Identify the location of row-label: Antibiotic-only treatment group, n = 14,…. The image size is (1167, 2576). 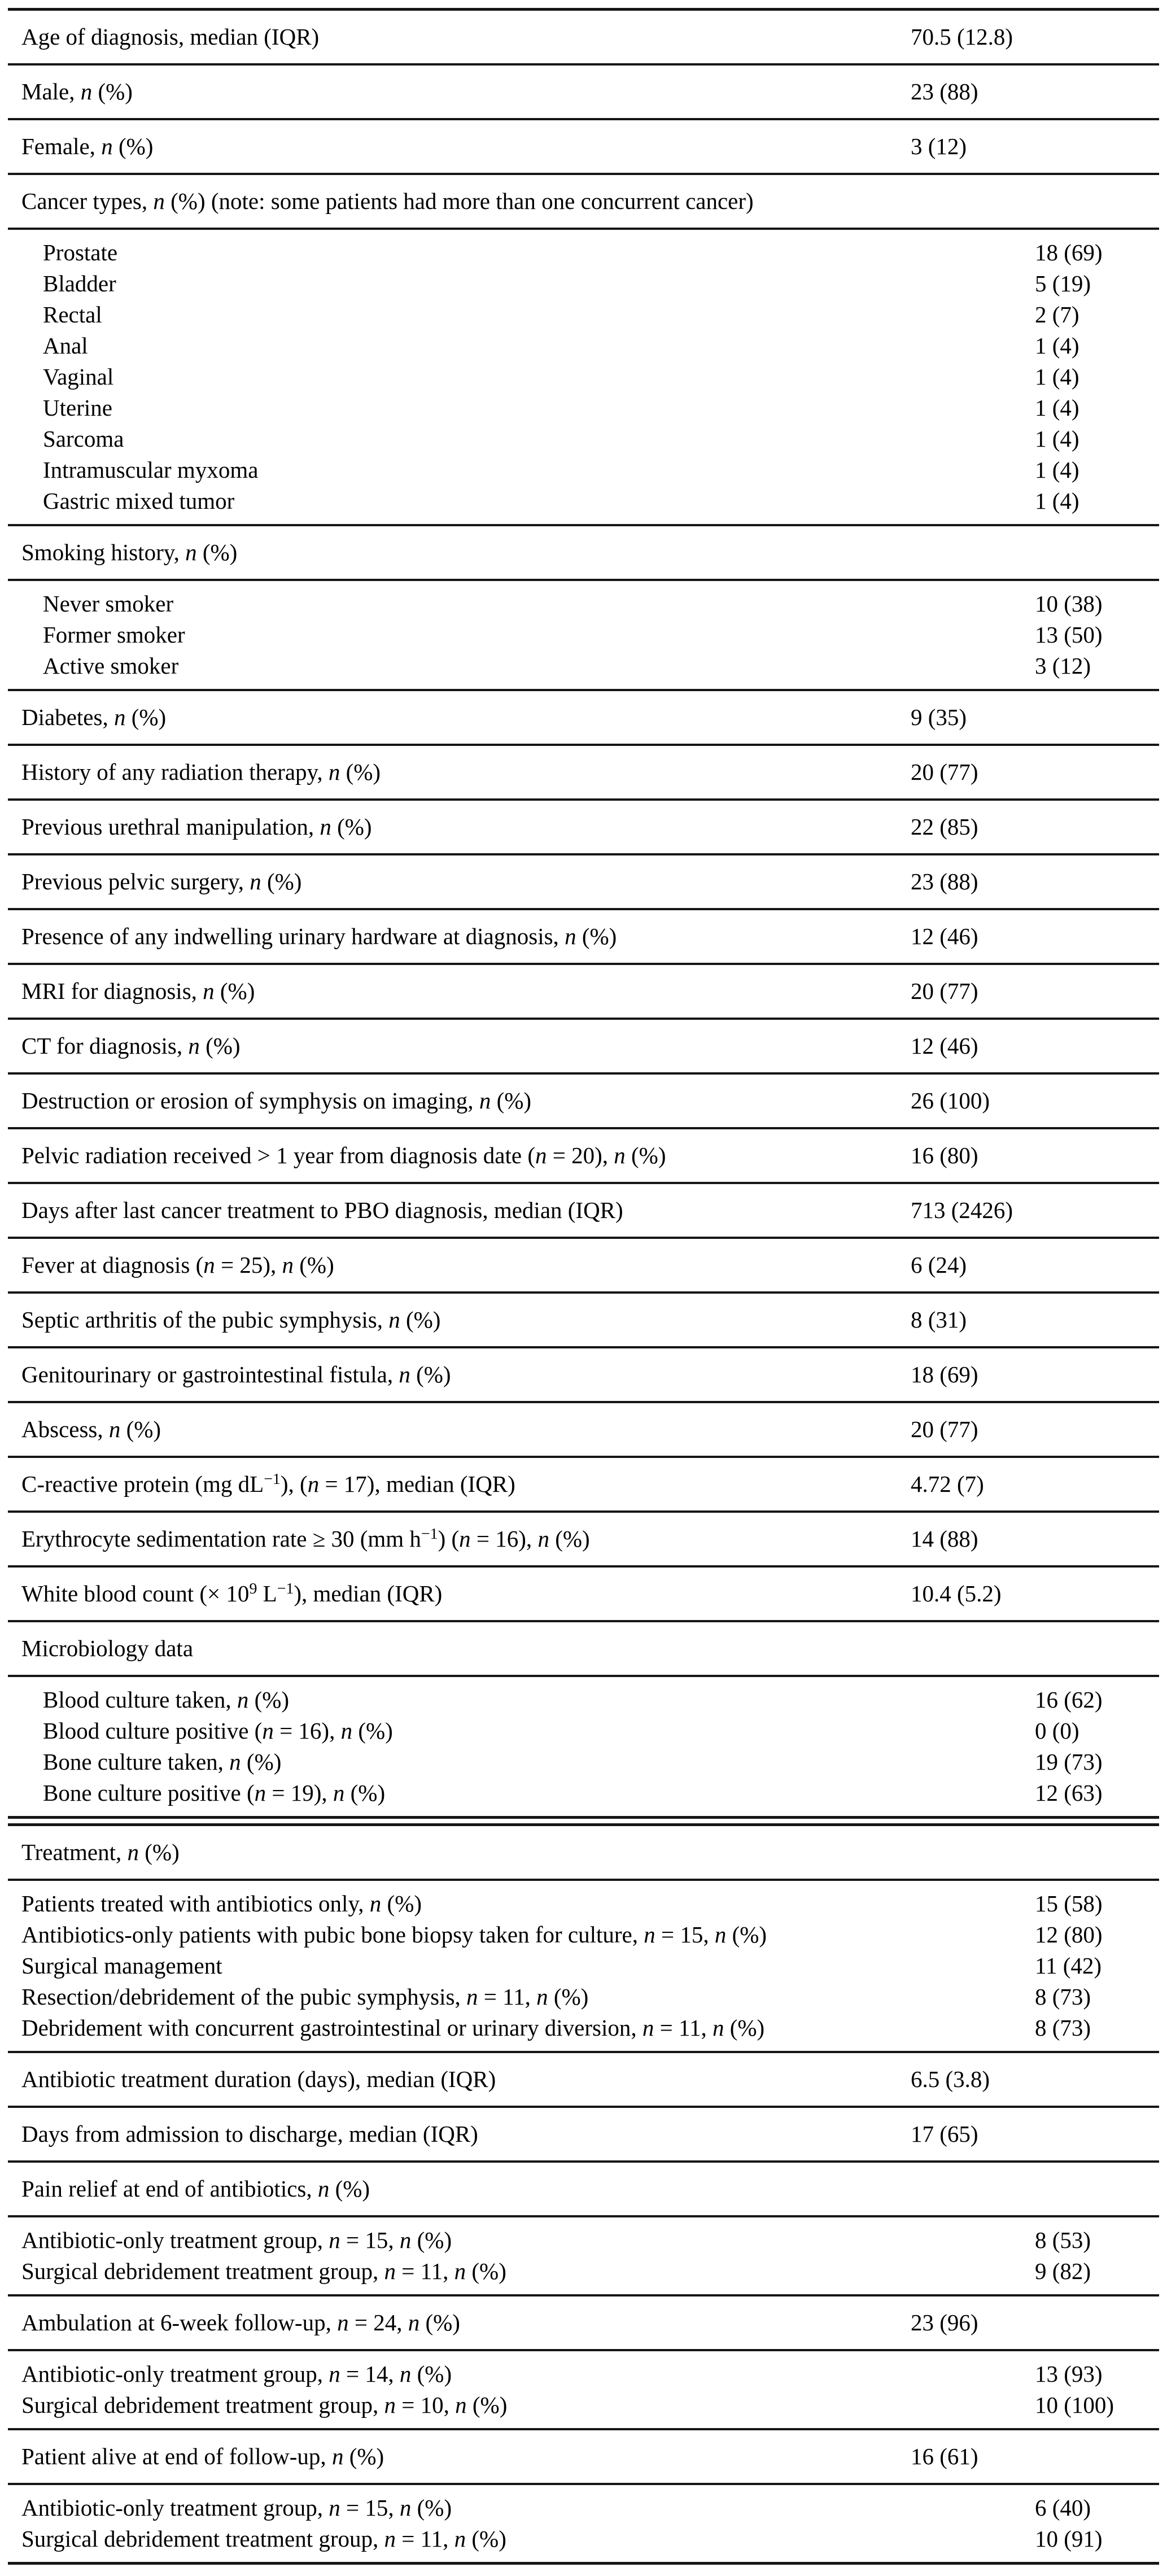
(237, 2374).